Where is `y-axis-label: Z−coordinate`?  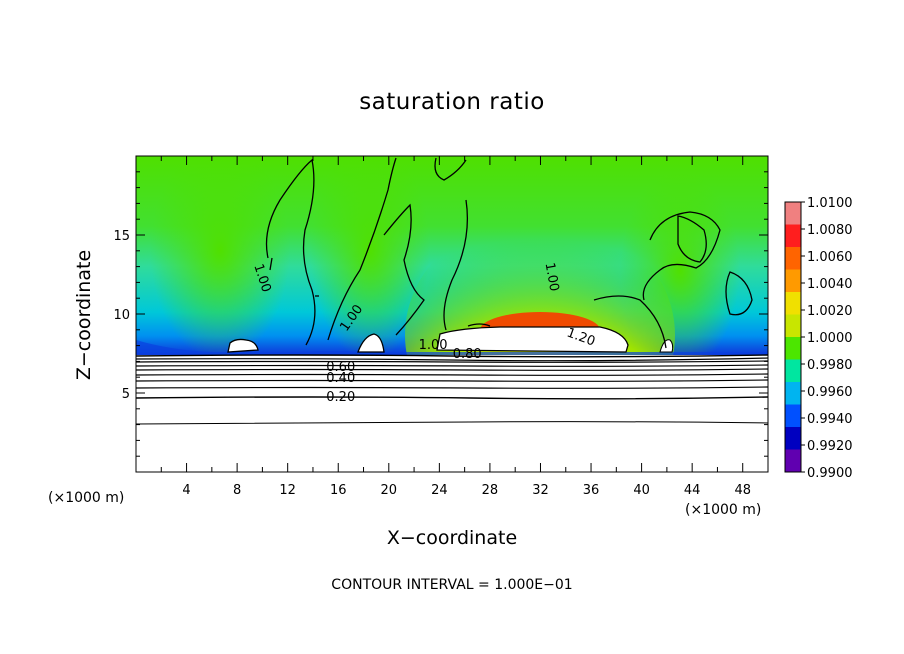
y-axis-label: Z−coordinate is located at coordinates (84, 315).